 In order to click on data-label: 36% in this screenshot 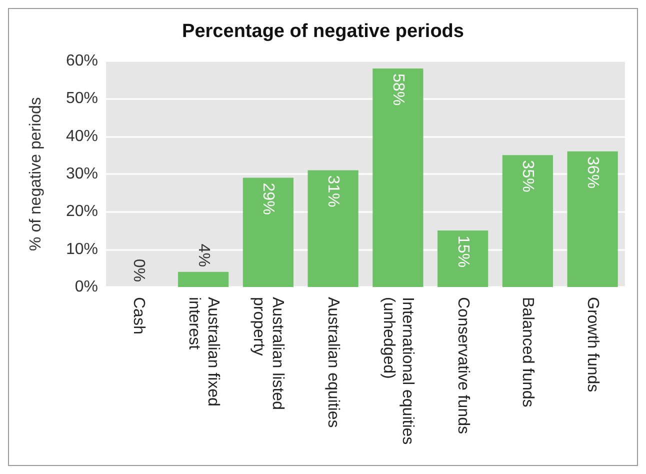, I will do `click(593, 172)`.